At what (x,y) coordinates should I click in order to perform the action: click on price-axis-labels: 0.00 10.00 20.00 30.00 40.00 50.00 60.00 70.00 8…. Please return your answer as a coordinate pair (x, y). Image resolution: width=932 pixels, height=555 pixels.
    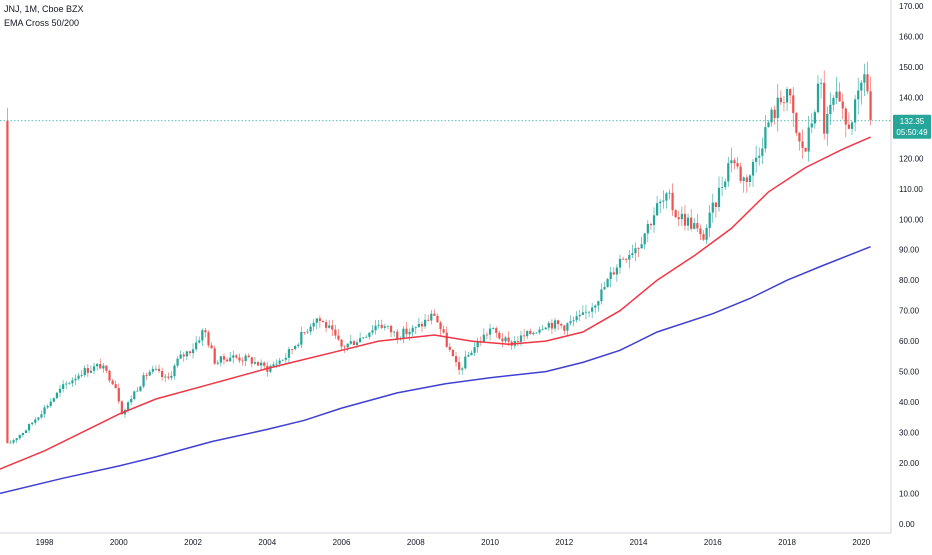
    Looking at the image, I should click on (911, 265).